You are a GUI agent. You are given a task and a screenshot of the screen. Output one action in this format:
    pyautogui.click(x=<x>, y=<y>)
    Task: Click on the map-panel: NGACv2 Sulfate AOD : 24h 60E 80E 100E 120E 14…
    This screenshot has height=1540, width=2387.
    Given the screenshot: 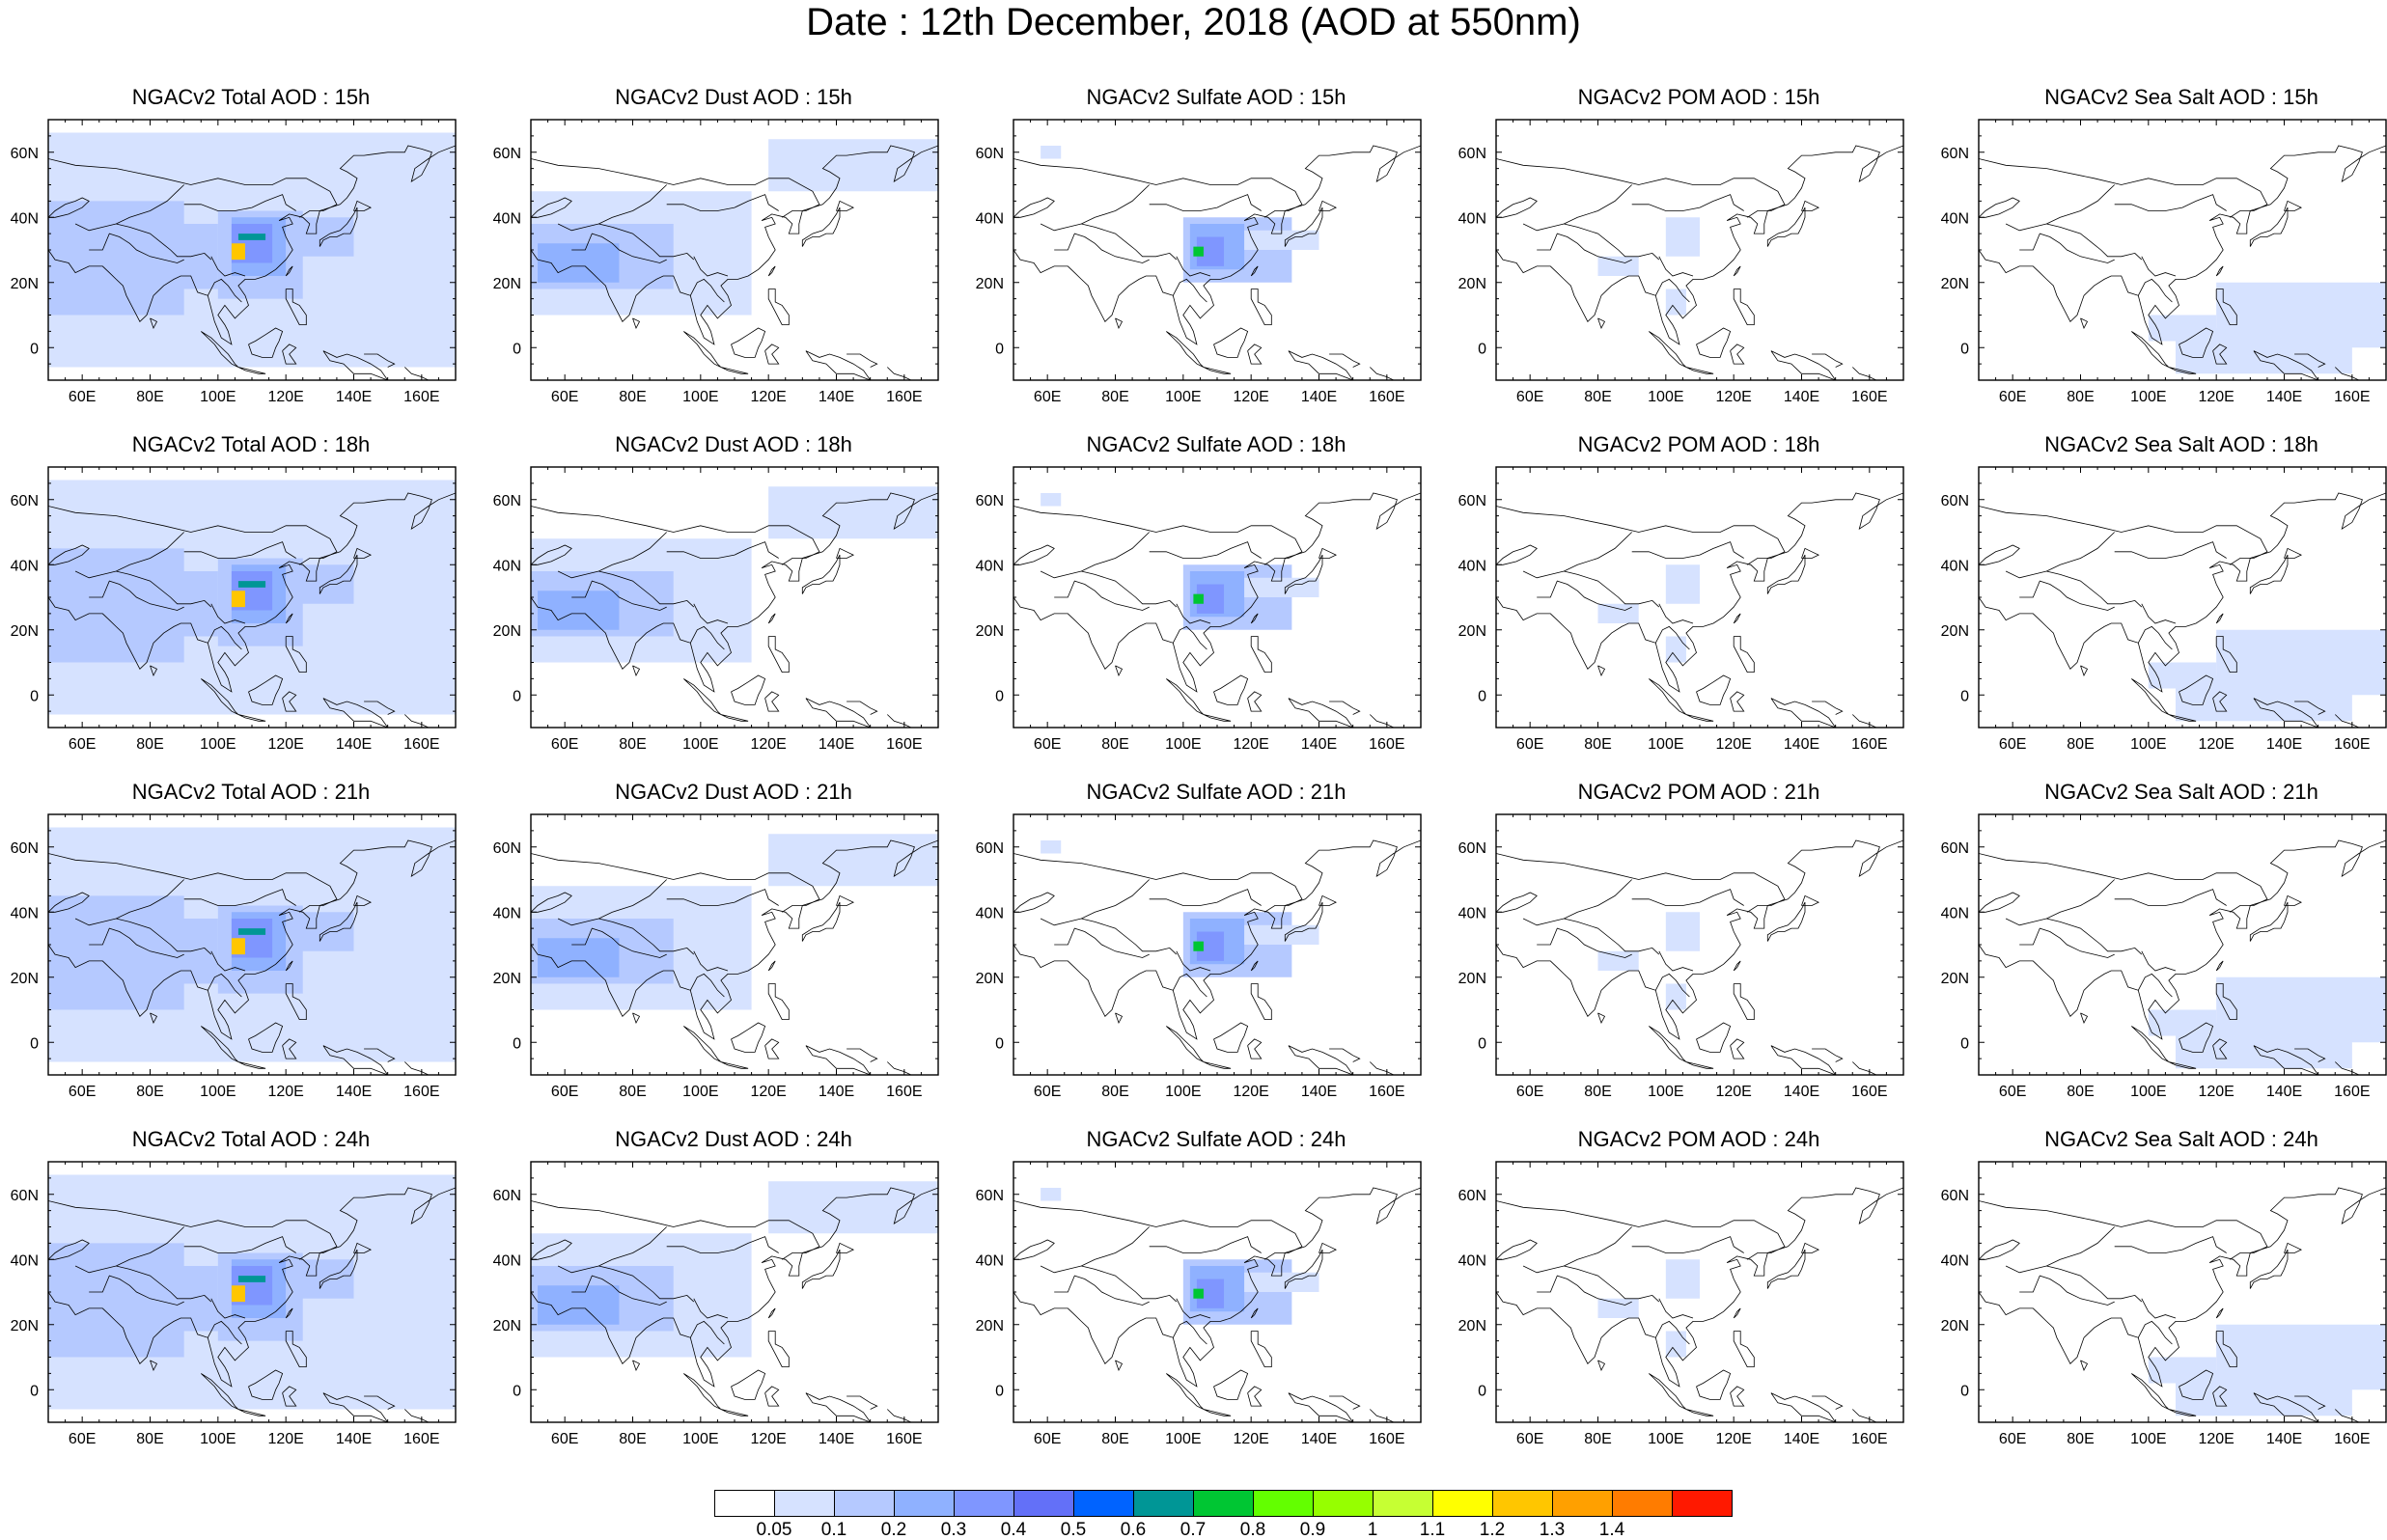 What is the action you would take?
    pyautogui.click(x=1216, y=1300)
    